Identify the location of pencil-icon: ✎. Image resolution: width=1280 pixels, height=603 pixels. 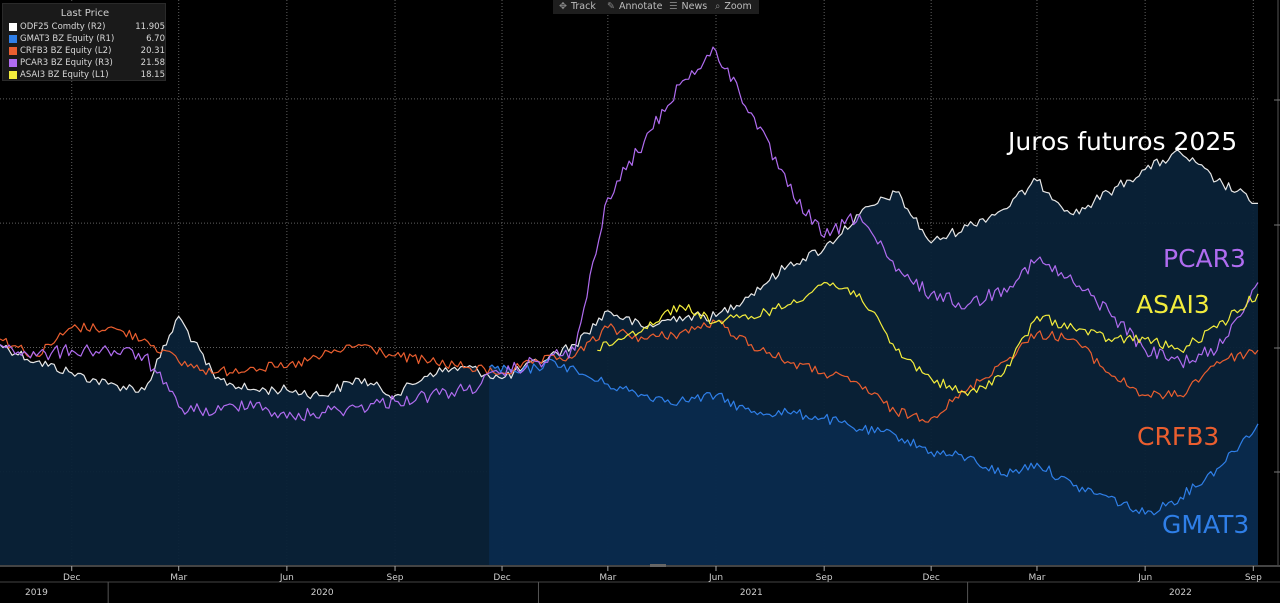
(611, 6).